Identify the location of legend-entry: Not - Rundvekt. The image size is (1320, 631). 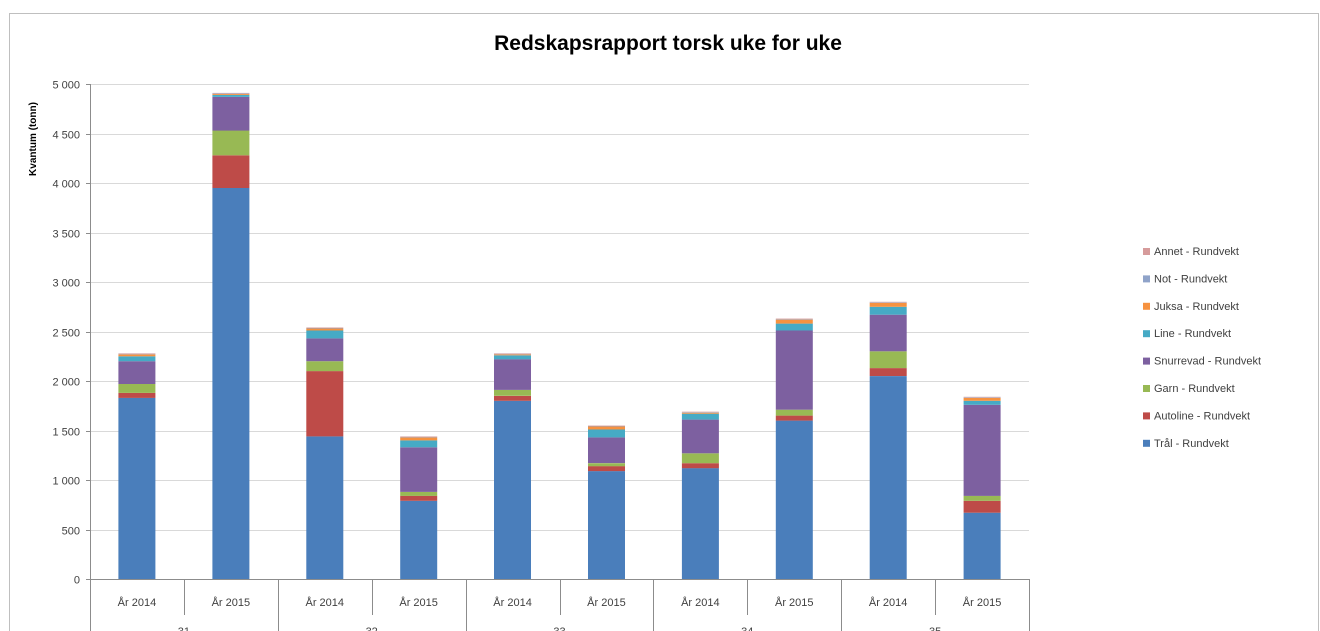
(1190, 279).